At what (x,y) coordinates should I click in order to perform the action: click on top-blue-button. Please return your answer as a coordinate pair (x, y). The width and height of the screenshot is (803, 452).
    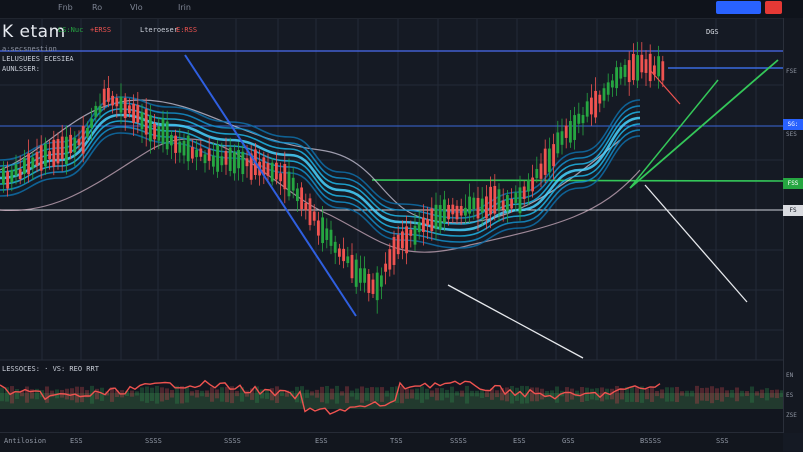
    Looking at the image, I should click on (738, 7).